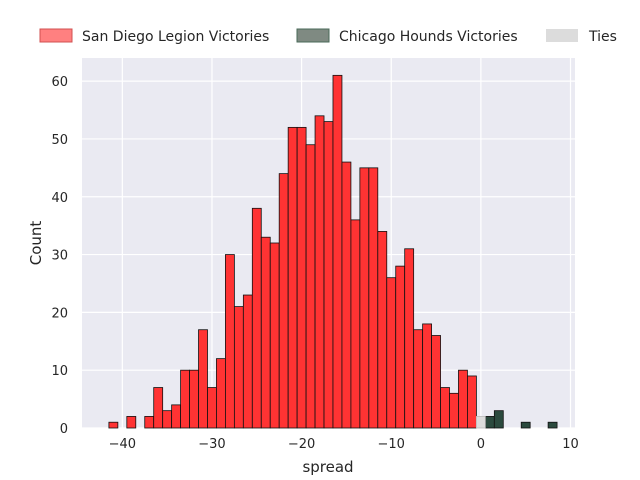  I want to click on legend-label-chicago: Chicago Hounds Victories, so click(428, 37).